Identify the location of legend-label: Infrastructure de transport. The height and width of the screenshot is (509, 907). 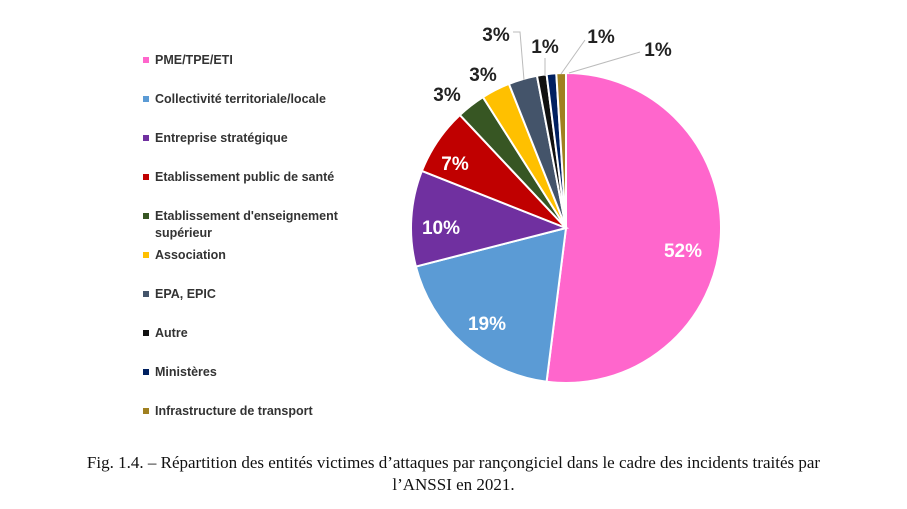
(234, 411).